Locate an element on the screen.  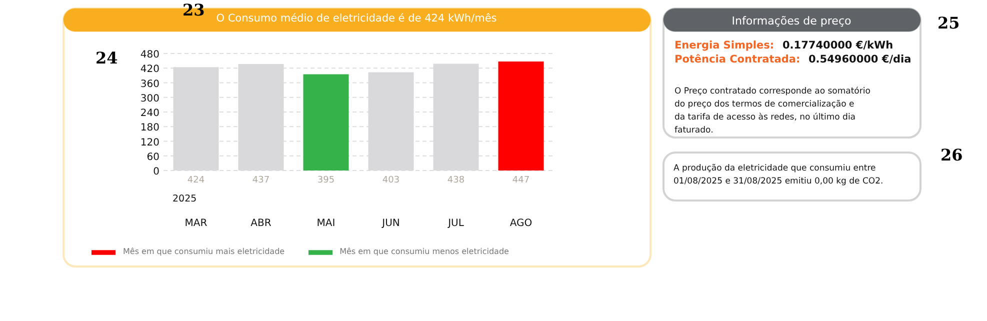
x-tick-label: MAI is located at coordinates (326, 223).